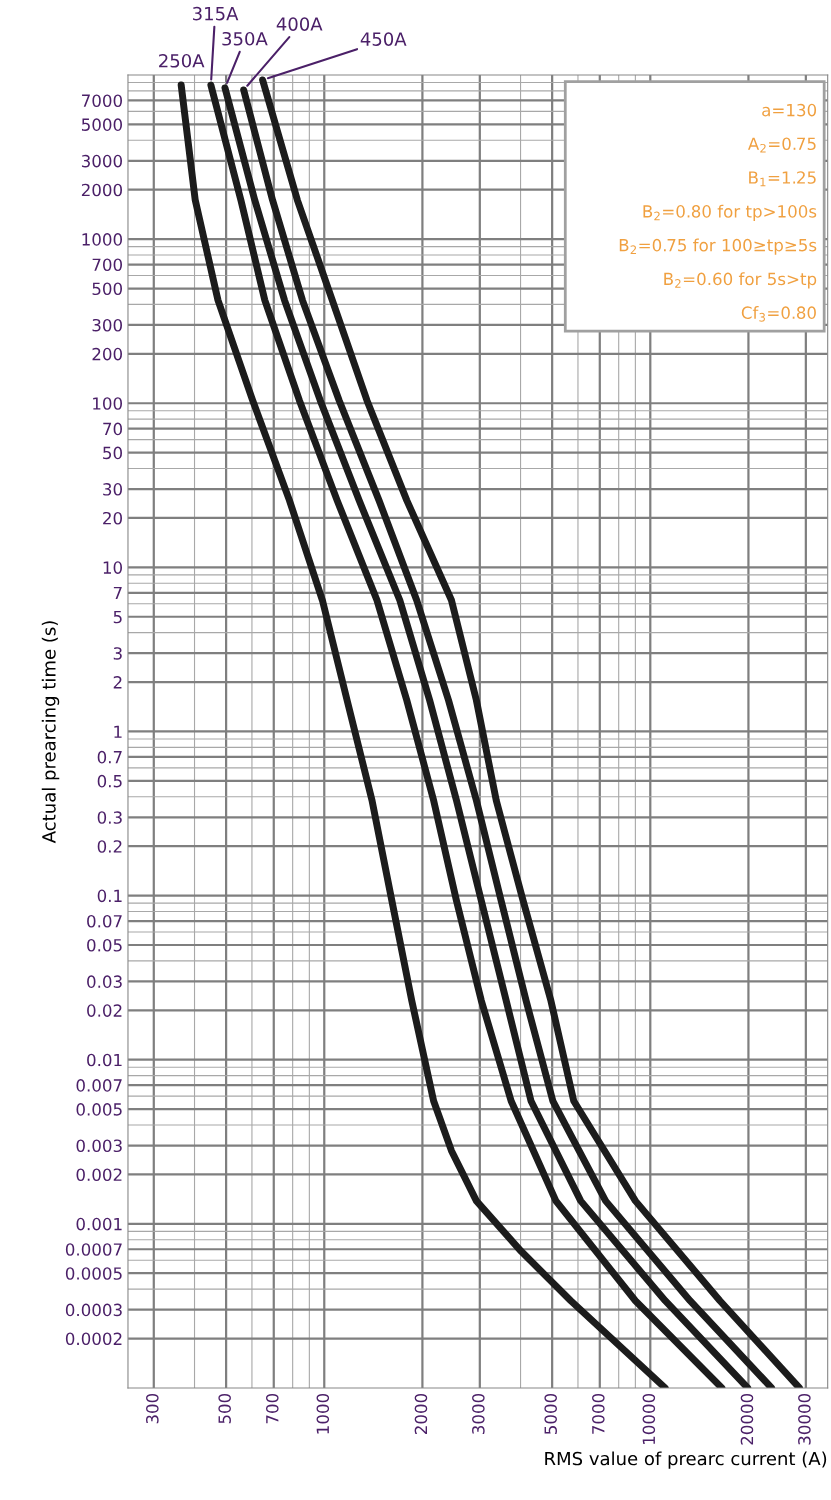 The image size is (831, 1500). I want to click on y-tick-label: 0.5, so click(109, 781).